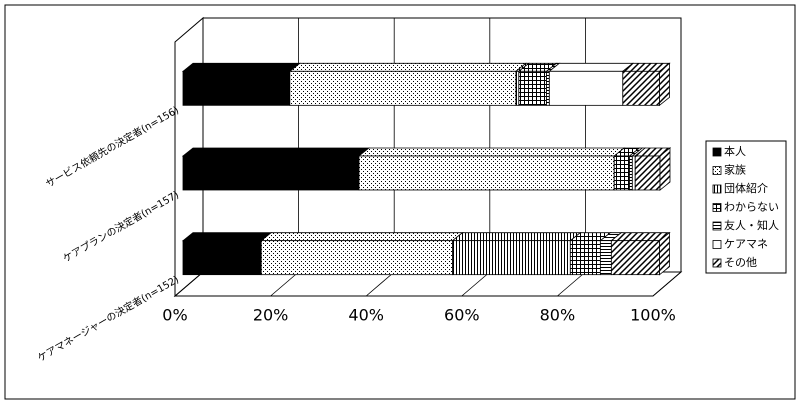 Image resolution: width=801 pixels, height=410 pixels. Describe the element at coordinates (746, 244) in the screenshot. I see `legend-label: ケアマネ` at that location.